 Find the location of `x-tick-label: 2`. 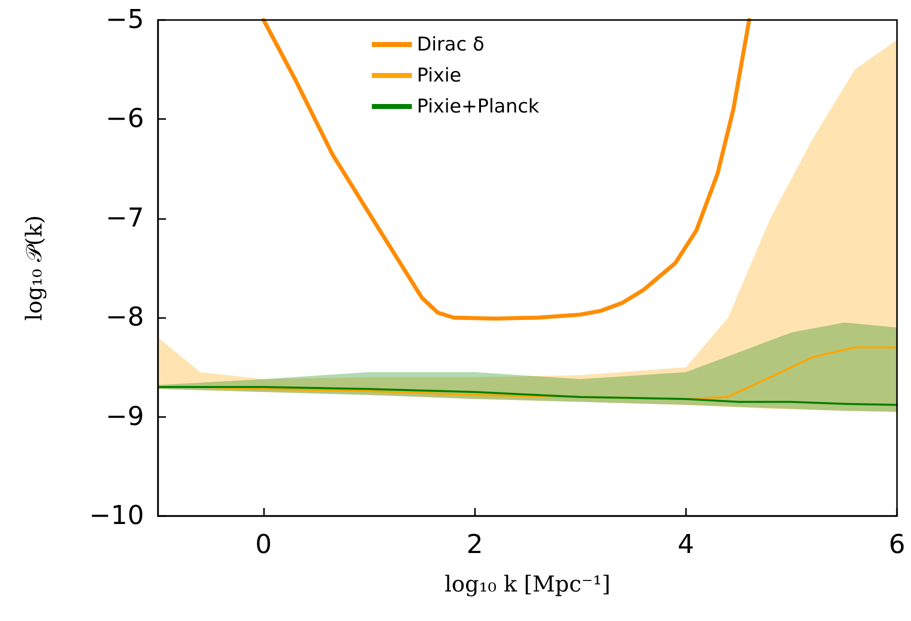

x-tick-label: 2 is located at coordinates (474, 545).